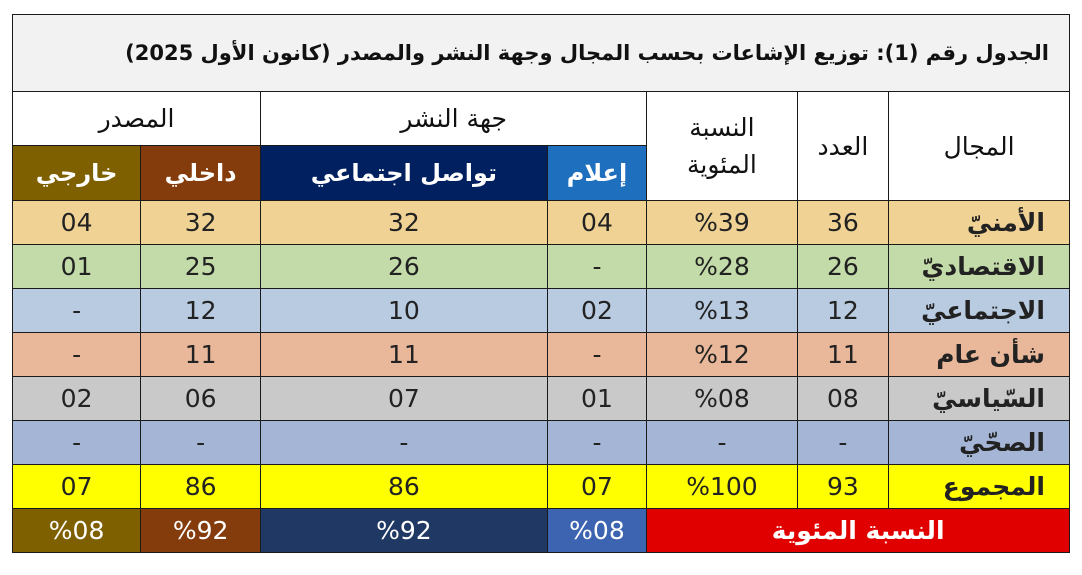 Image resolution: width=1082 pixels, height=575 pixels. I want to click on row-internal: 11, so click(201, 354).